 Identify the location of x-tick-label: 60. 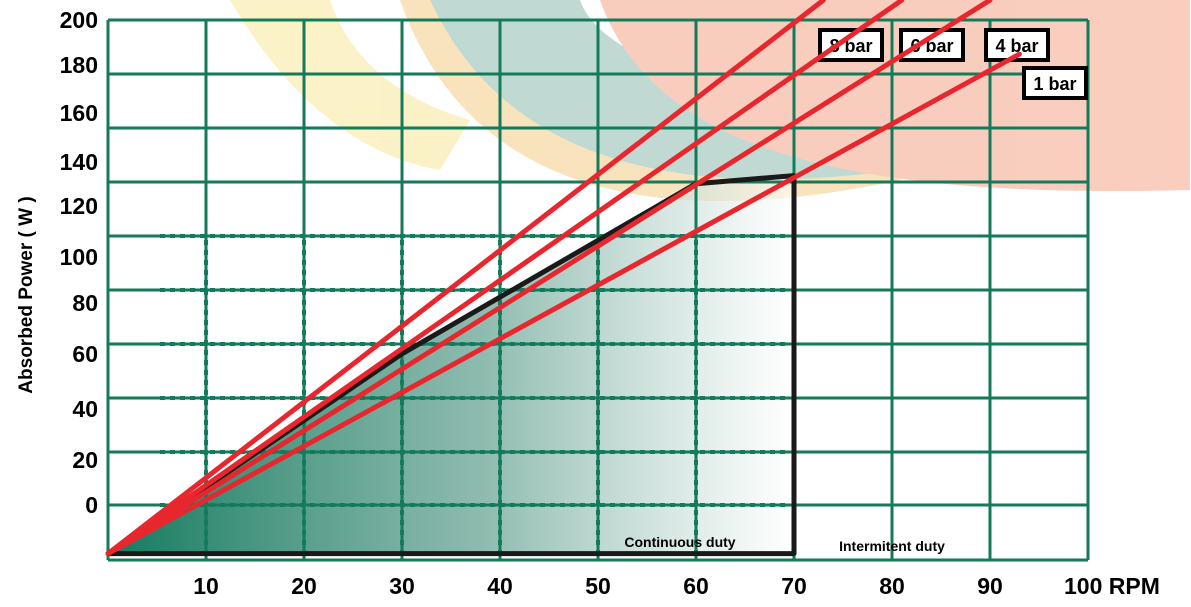
(696, 586).